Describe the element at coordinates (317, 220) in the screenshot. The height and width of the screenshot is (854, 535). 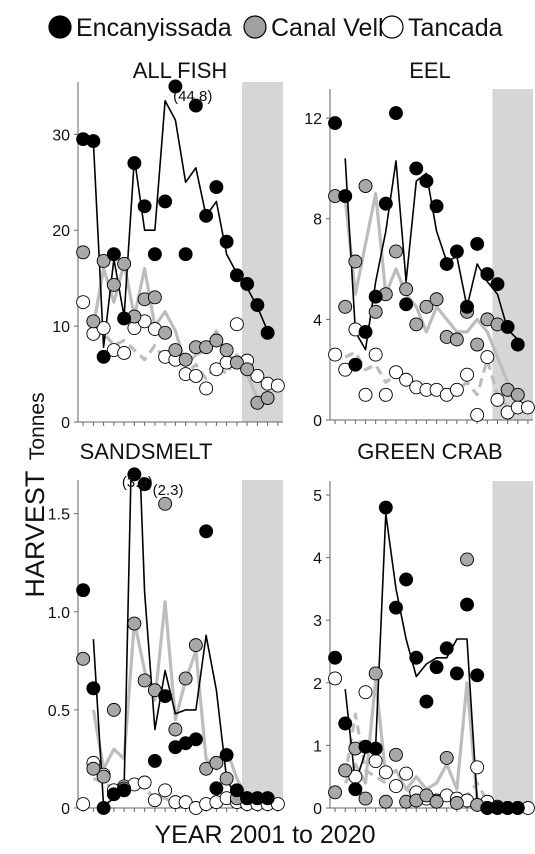
I see `y-tick-label: 8` at that location.